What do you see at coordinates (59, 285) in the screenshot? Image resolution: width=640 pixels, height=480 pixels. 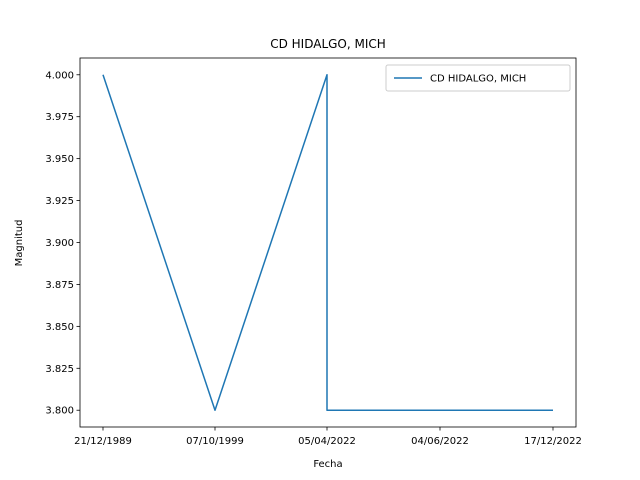 I see `y-tick-label: 3.875` at bounding box center [59, 285].